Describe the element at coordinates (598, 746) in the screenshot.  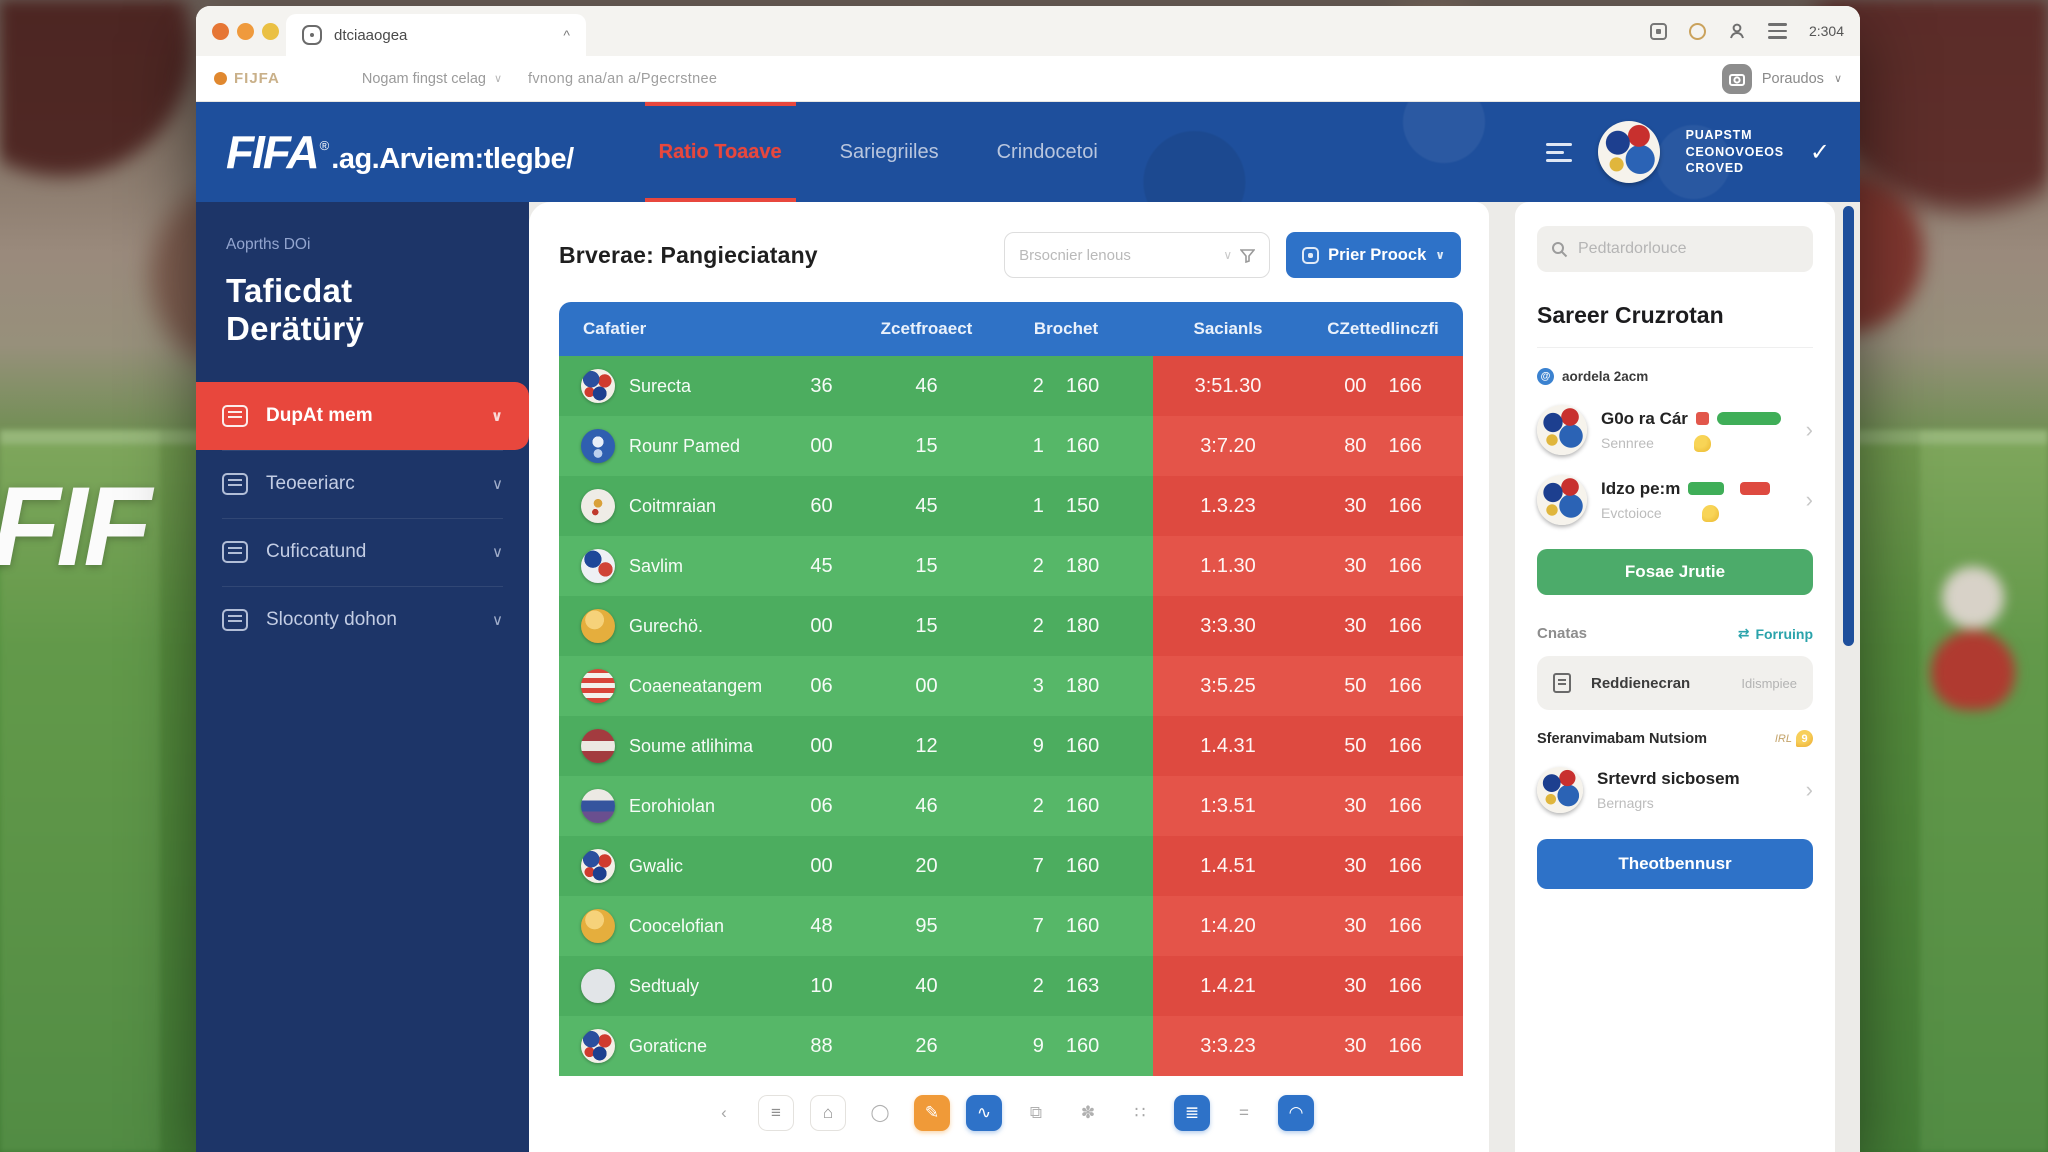
I see `team-crest-icon` at that location.